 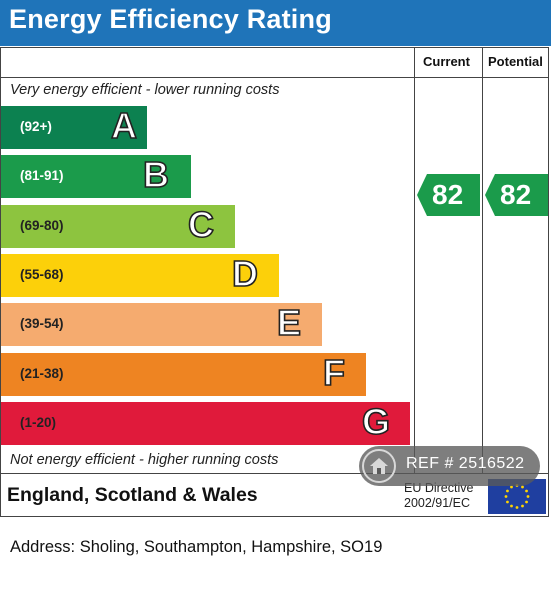 I want to click on title-bar: Energy Efficiency Rating, so click(x=275, y=23).